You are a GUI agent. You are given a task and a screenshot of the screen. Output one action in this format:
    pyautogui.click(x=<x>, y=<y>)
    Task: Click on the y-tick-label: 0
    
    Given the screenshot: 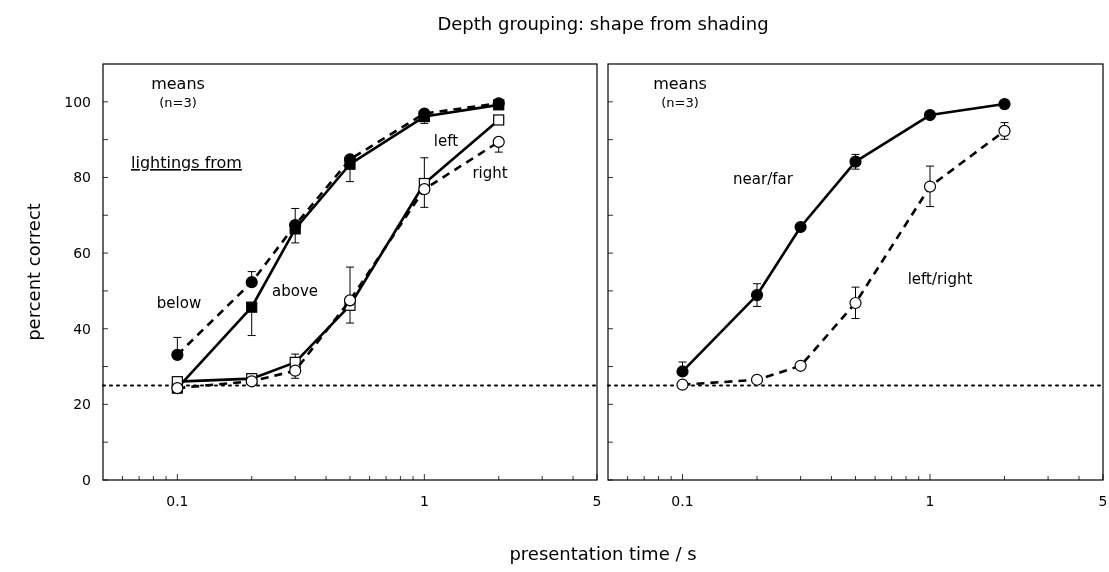 What is the action you would take?
    pyautogui.click(x=86, y=480)
    